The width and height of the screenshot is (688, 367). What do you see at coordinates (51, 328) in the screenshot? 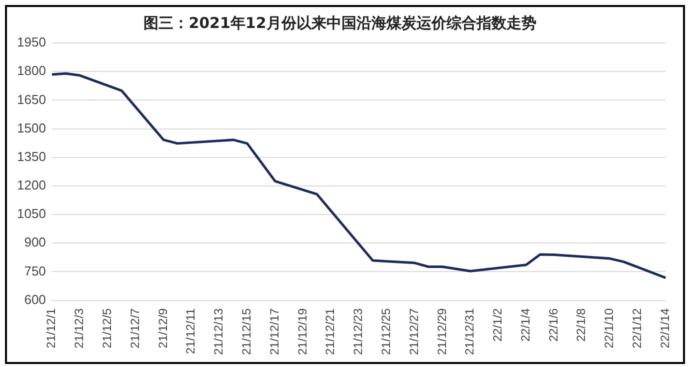
I see `x-tick-label: 21/12/1` at bounding box center [51, 328].